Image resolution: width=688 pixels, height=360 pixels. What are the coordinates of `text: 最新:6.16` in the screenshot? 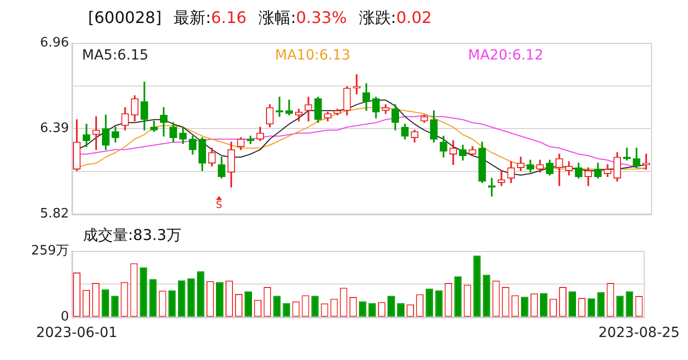 It's located at (210, 17).